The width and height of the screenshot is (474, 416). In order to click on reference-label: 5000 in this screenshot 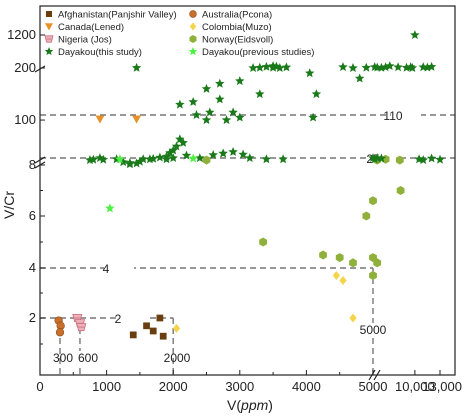, I will do `click(373, 330)`.